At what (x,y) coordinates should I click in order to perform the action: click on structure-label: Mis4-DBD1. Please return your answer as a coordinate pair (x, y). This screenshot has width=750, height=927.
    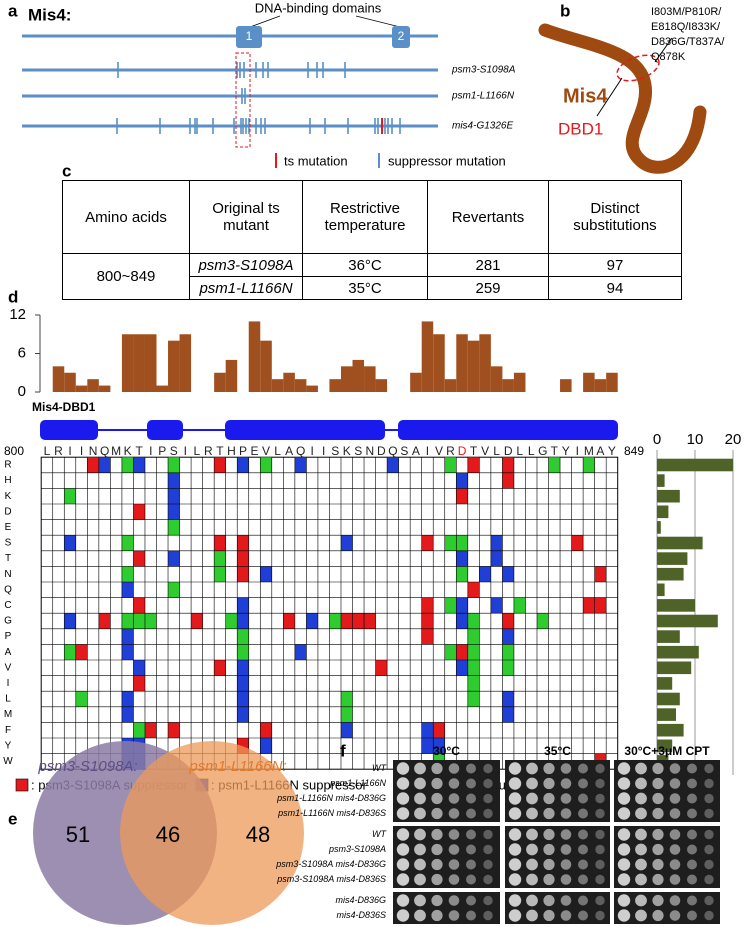
    Looking at the image, I should click on (64, 407).